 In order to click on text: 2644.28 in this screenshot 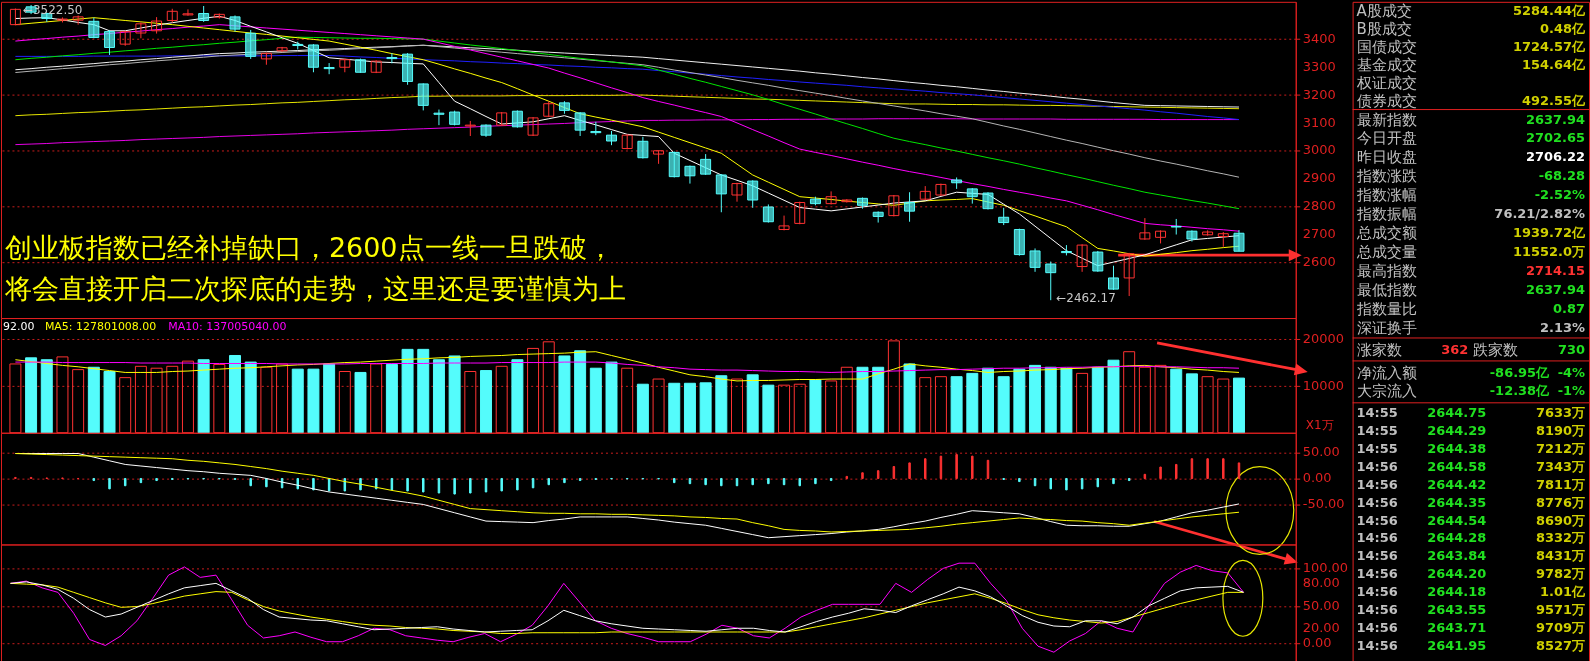, I will do `click(1457, 538)`.